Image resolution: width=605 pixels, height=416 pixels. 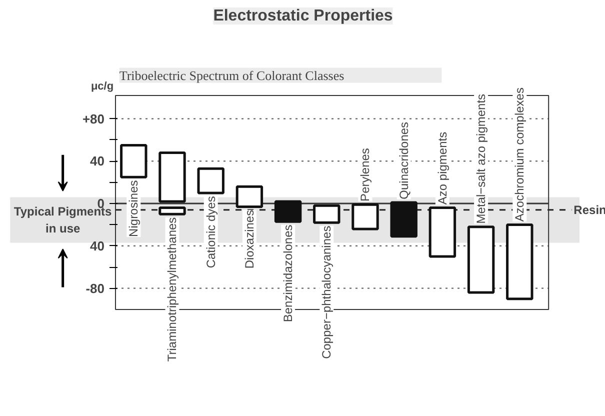 What do you see at coordinates (133, 208) in the screenshot?
I see `x-tick-label: Nigrosines` at bounding box center [133, 208].